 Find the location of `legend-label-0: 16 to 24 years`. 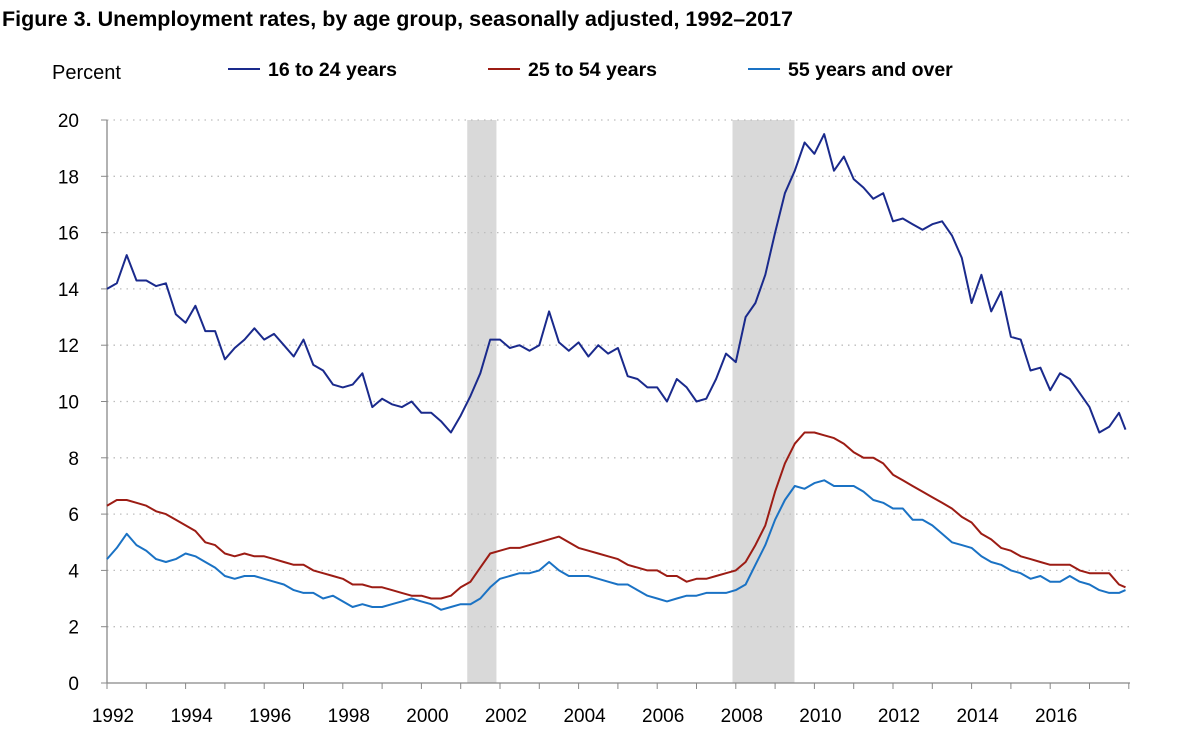

legend-label-0: 16 to 24 years is located at coordinates (332, 70).